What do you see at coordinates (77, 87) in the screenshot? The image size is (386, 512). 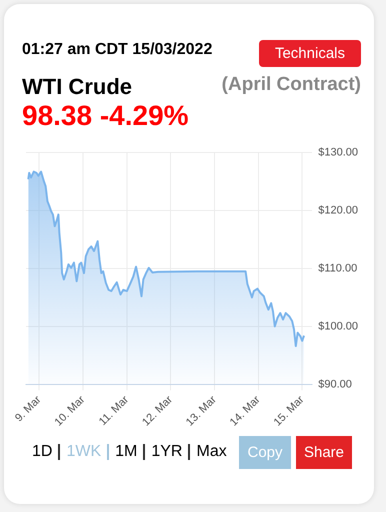 I see `chart-title: WTI Crude` at bounding box center [77, 87].